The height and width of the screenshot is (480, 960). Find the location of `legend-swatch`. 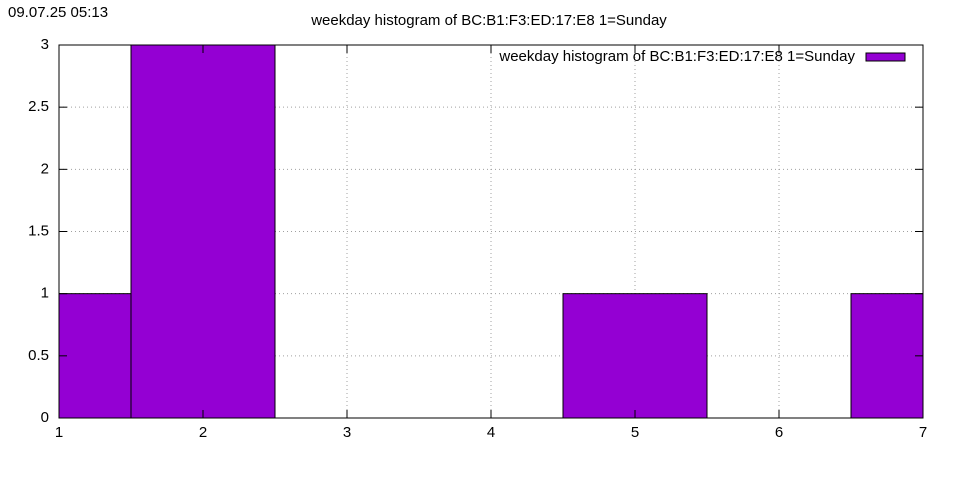

legend-swatch is located at coordinates (885, 57).